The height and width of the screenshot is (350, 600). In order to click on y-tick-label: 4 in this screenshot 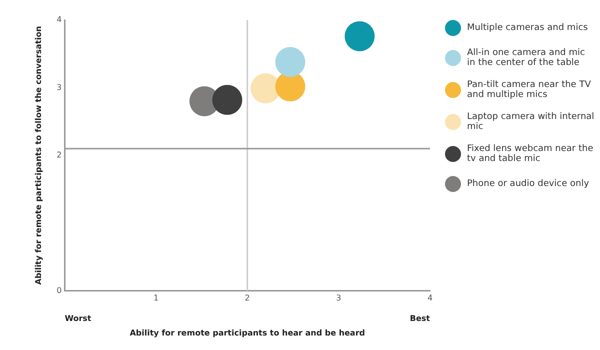, I will do `click(59, 19)`.